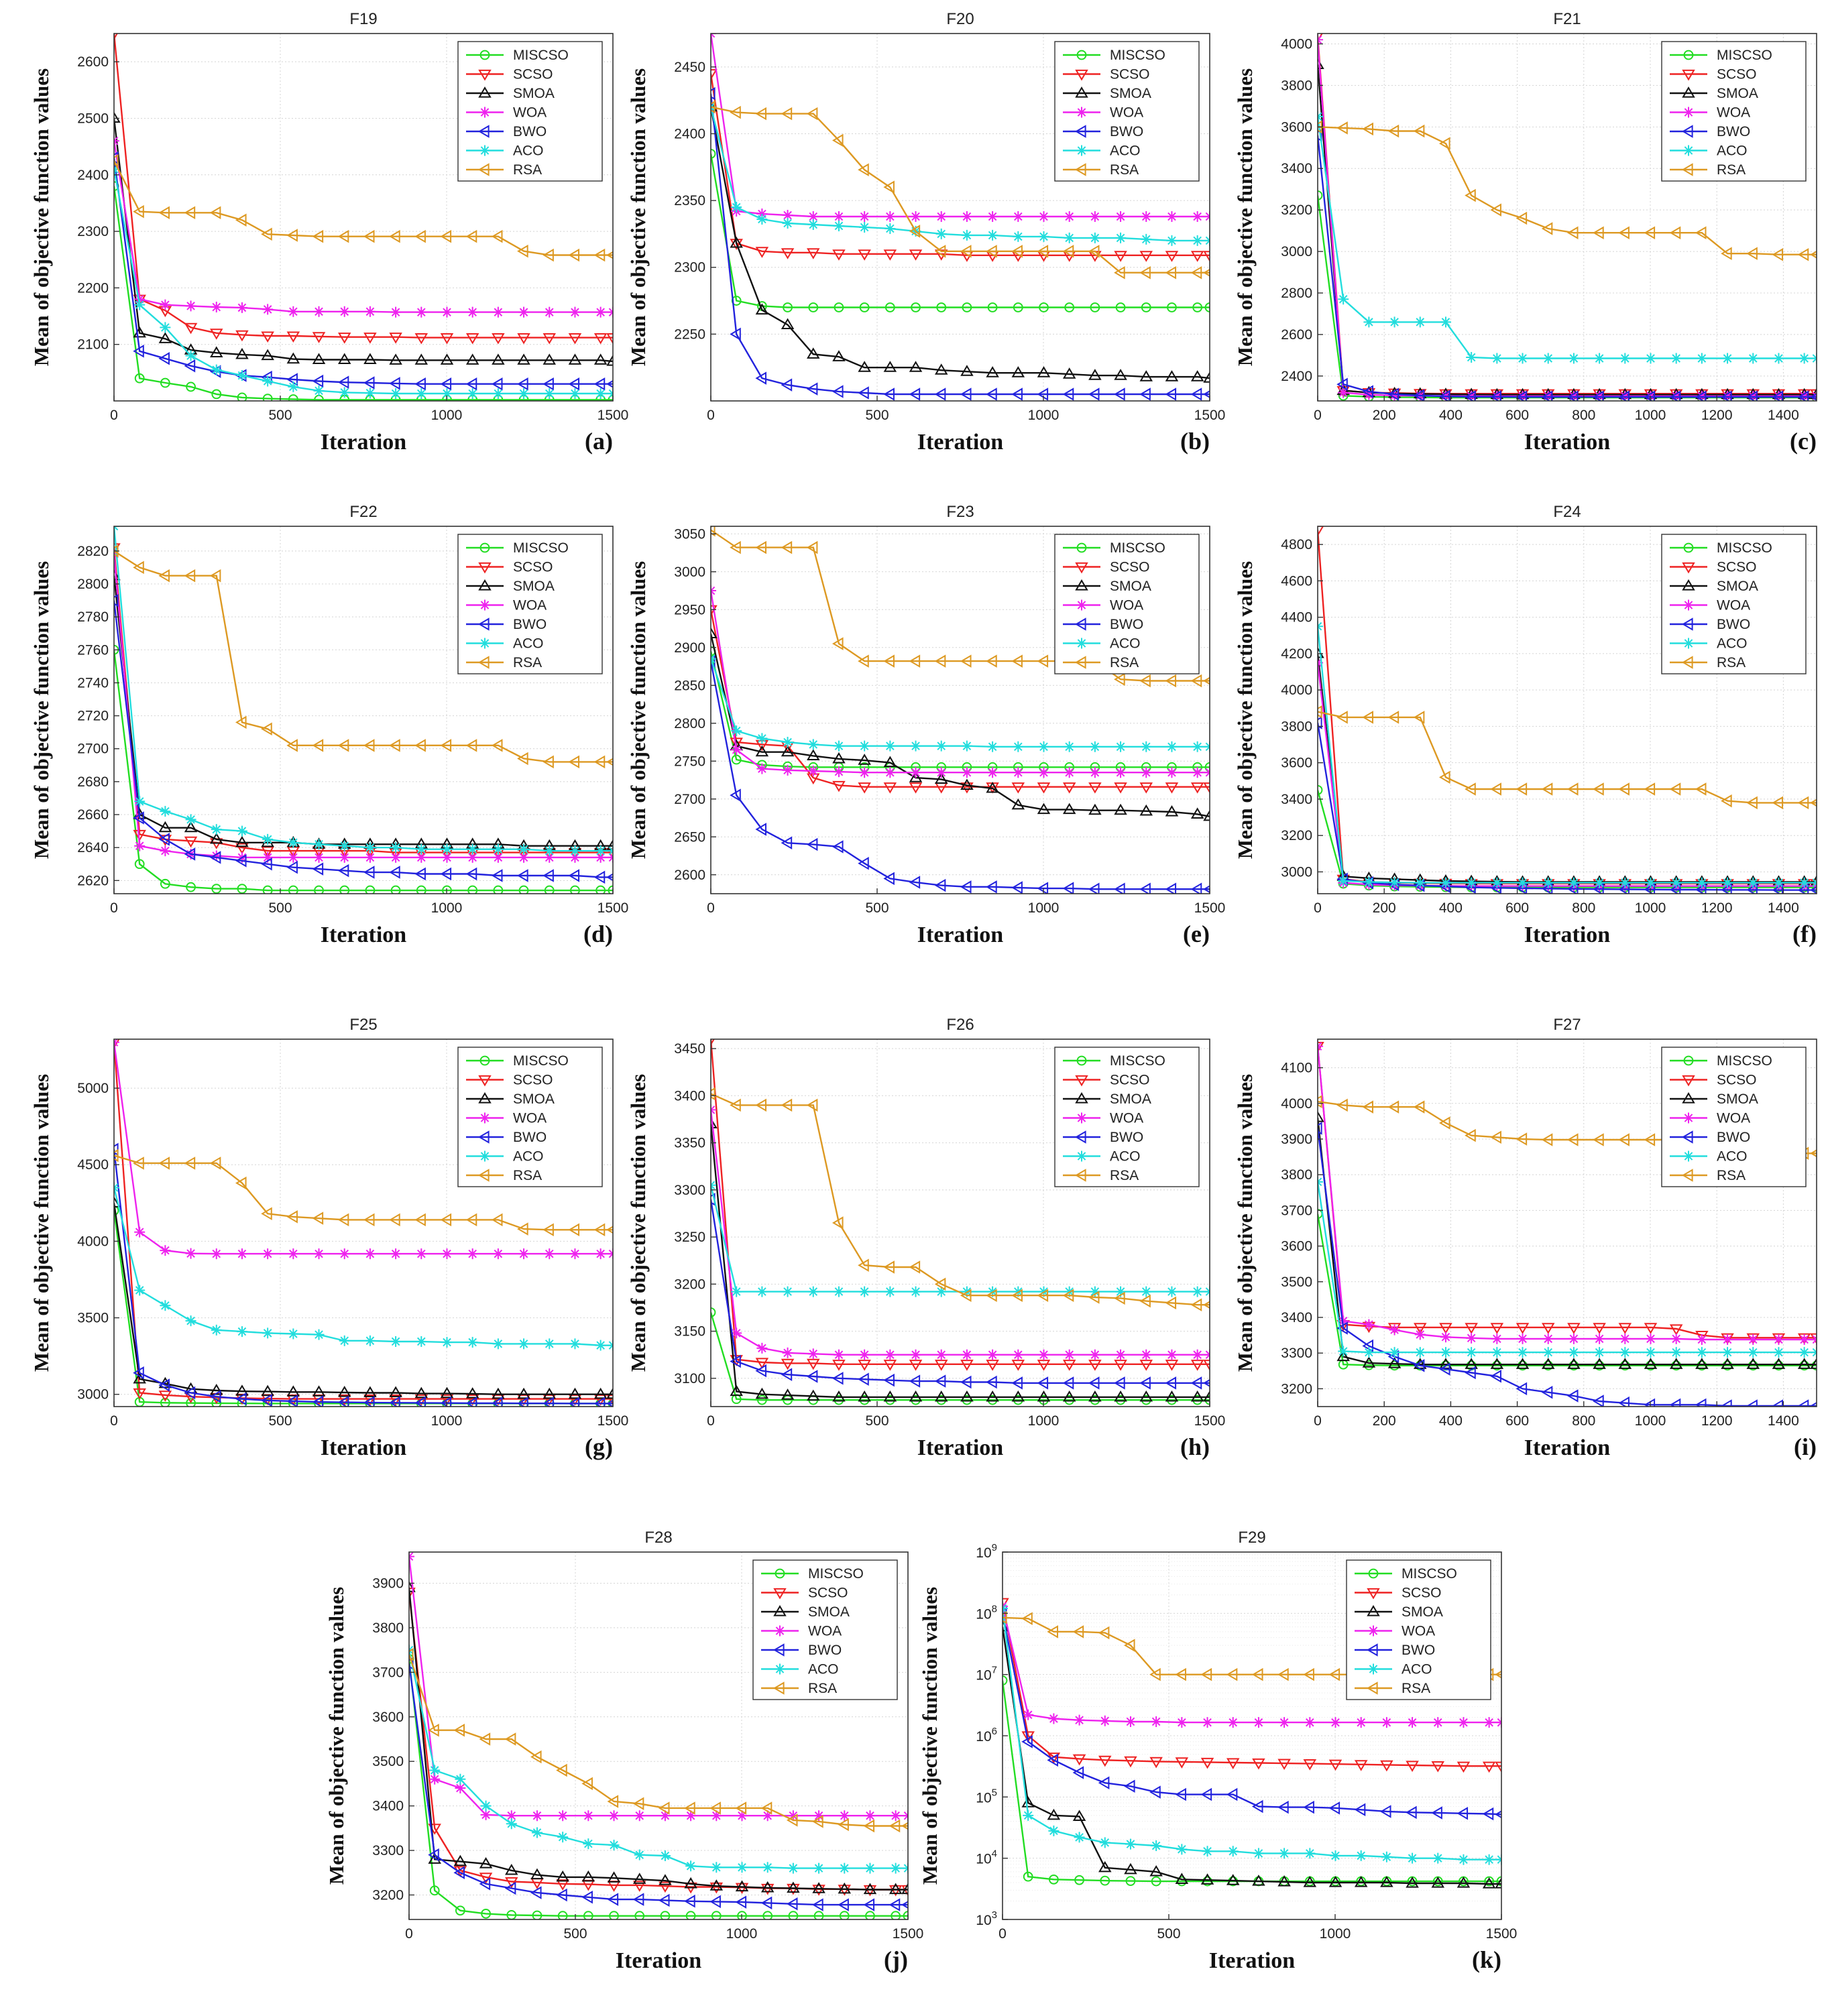 The image size is (1828, 2016). I want to click on x-tick-label: 400, so click(1451, 908).